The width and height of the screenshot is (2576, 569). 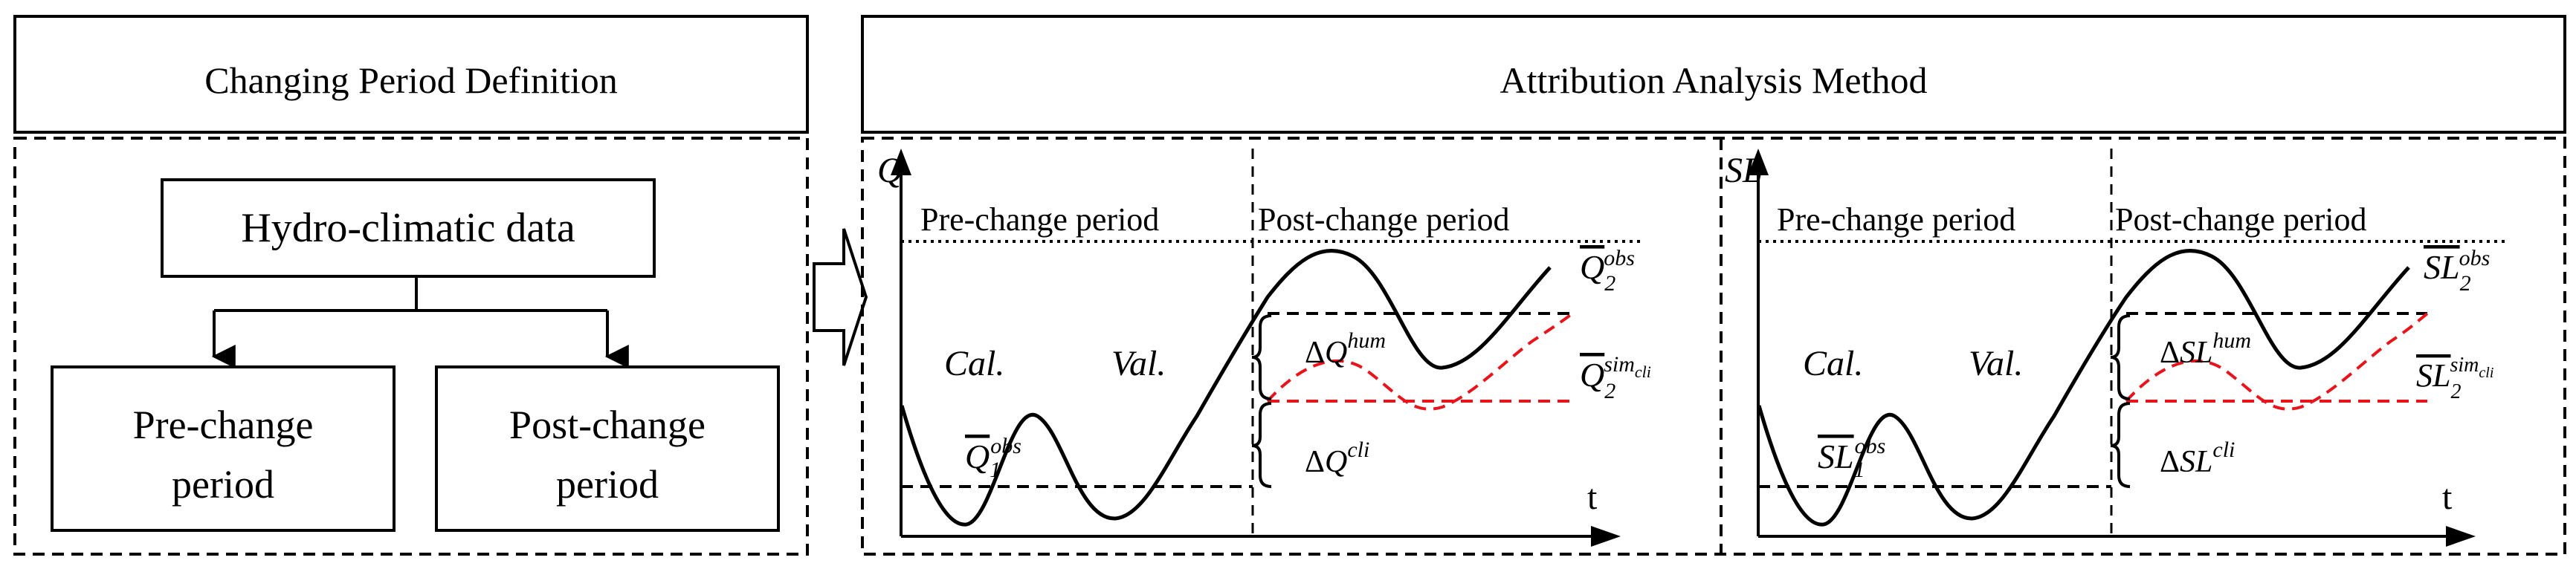 What do you see at coordinates (1851, 458) in the screenshot?
I see `sl-obs1-label: SL1obs` at bounding box center [1851, 458].